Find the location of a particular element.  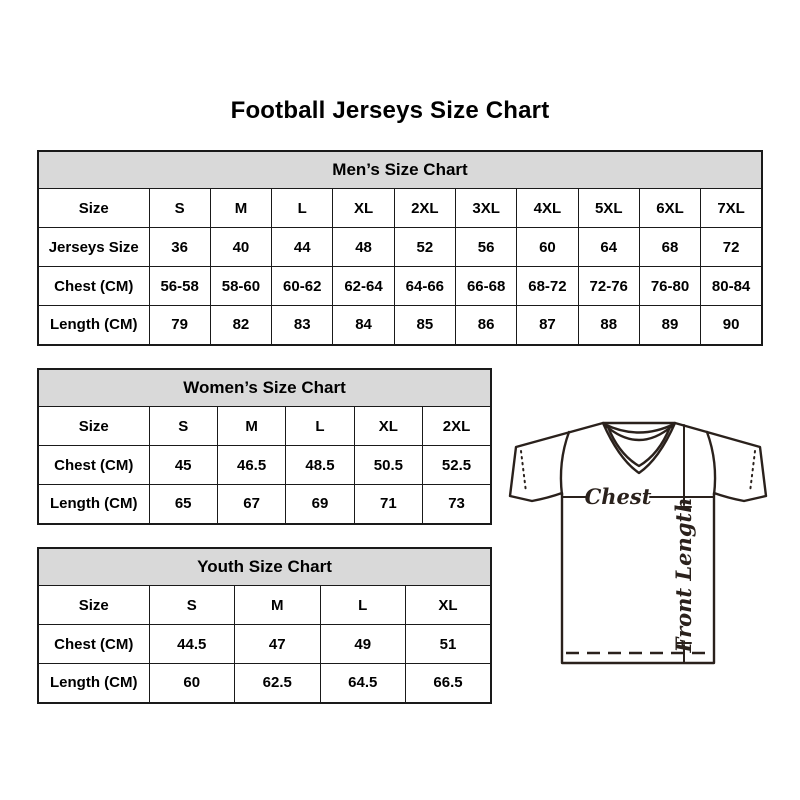

value-cell: 40 is located at coordinates (241, 247).